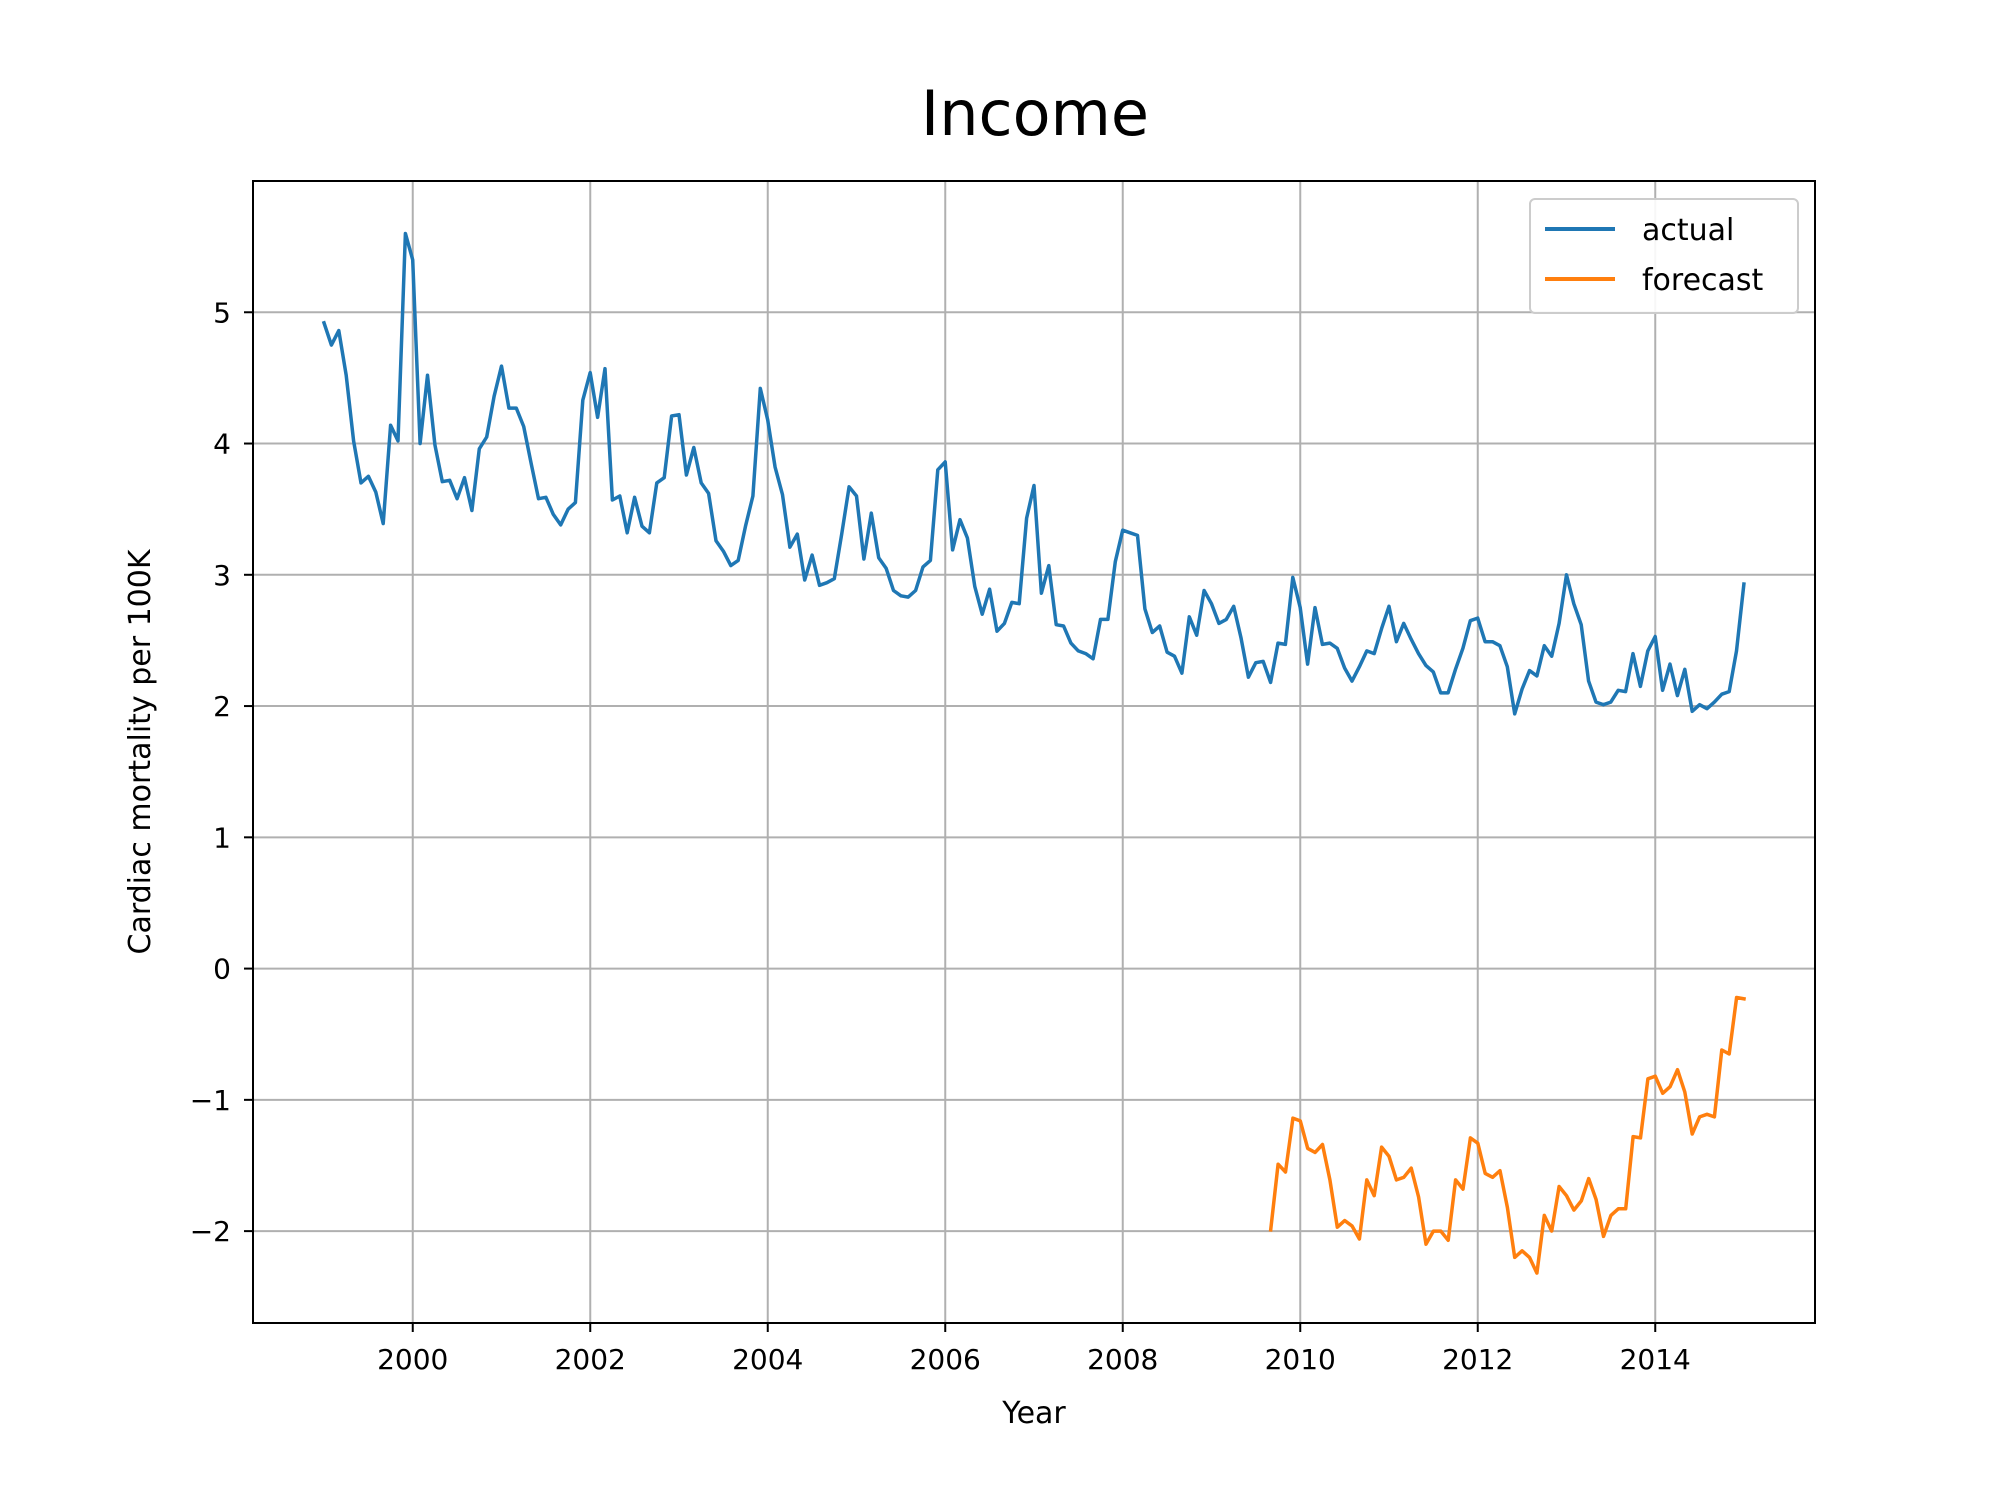 This screenshot has width=2000, height=1500. I want to click on x-tick-label: 2002, so click(590, 1359).